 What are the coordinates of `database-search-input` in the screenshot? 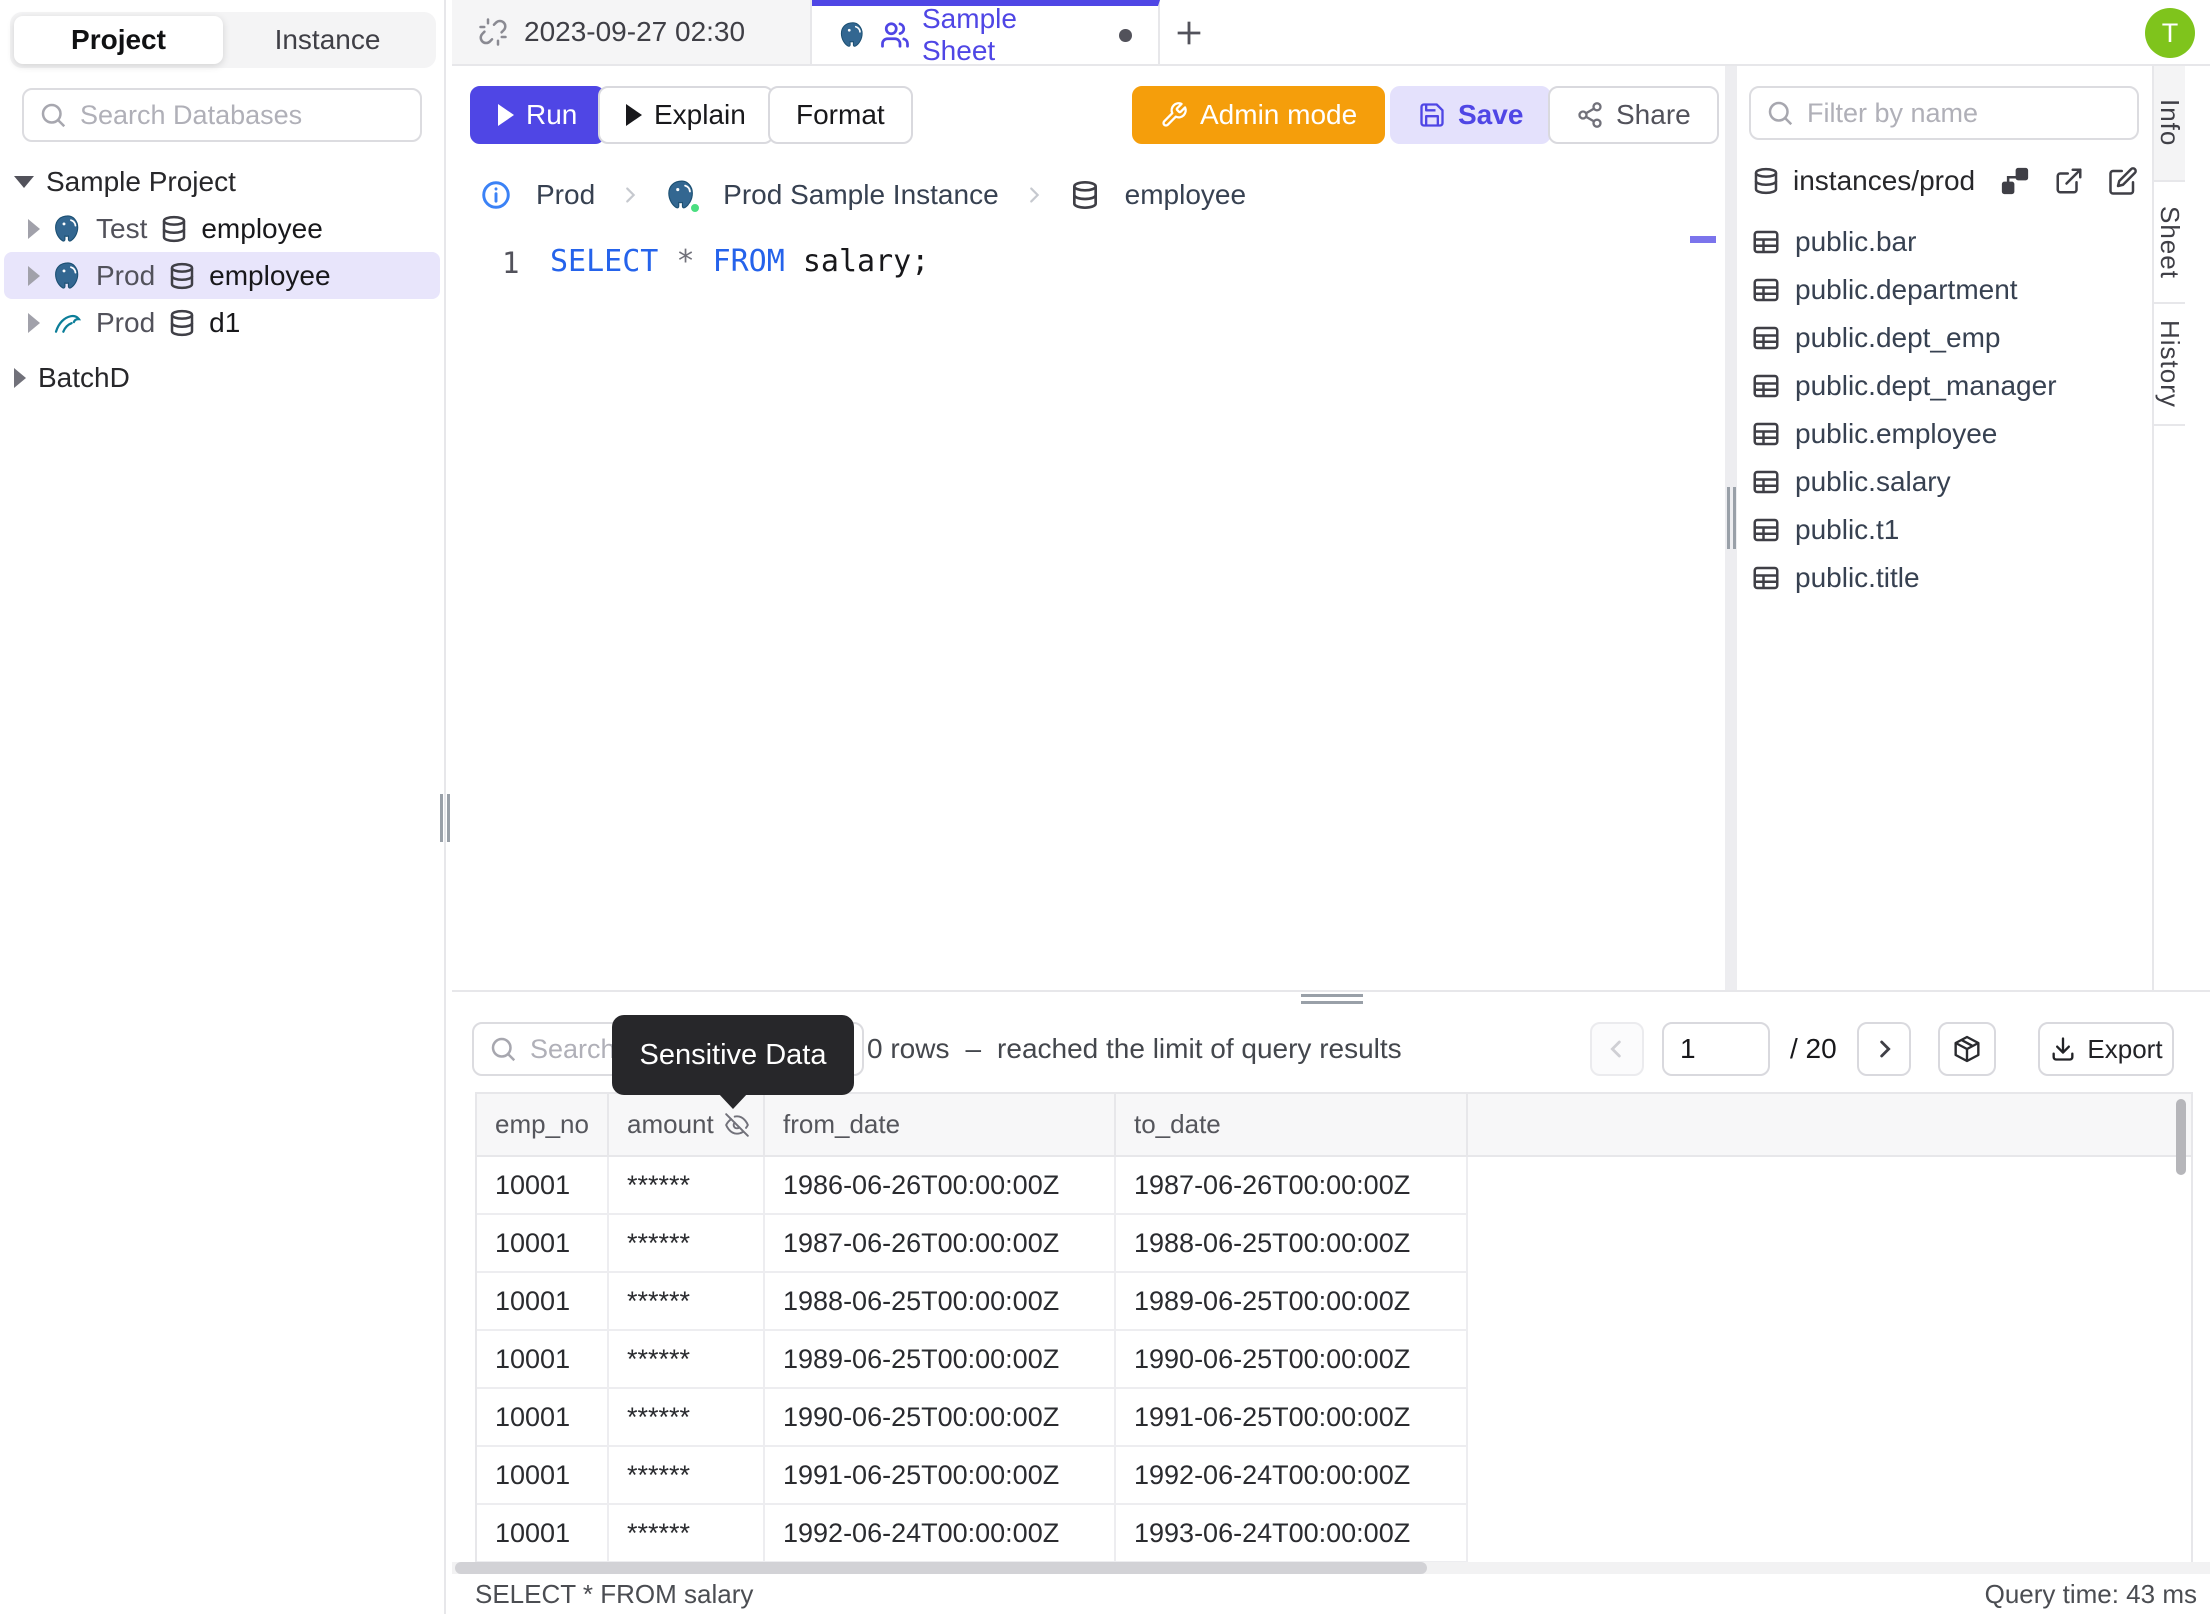 It's located at (243, 115).